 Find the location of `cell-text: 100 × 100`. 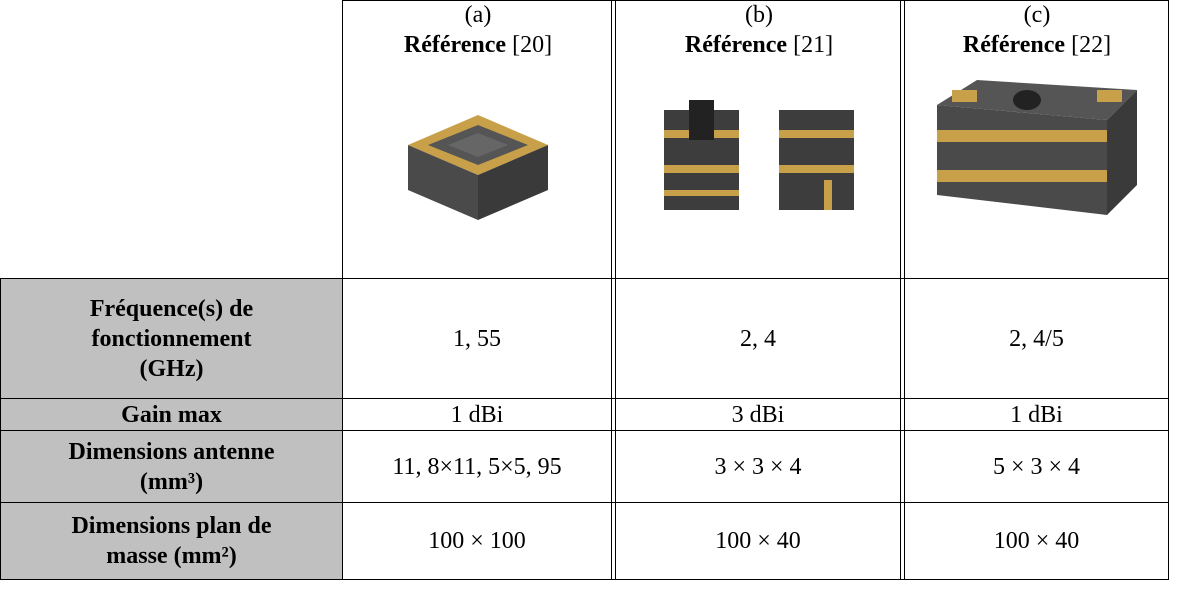

cell-text: 100 × 100 is located at coordinates (477, 541).